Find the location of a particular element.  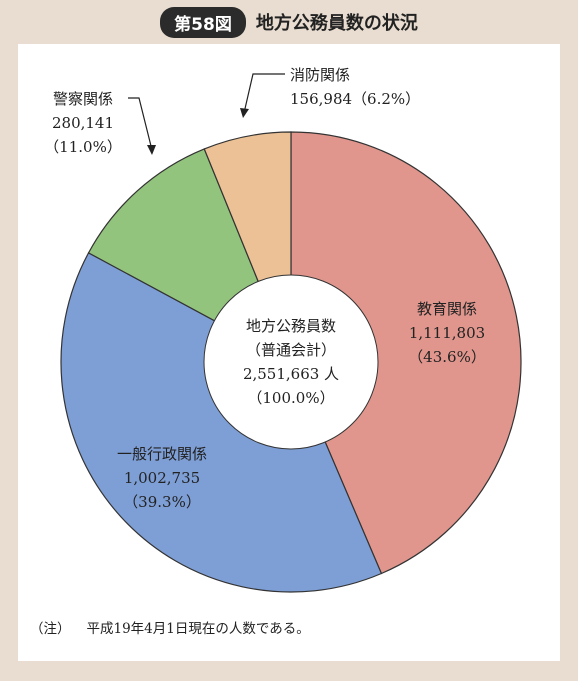

slice-value: 1,002,735 is located at coordinates (162, 478).